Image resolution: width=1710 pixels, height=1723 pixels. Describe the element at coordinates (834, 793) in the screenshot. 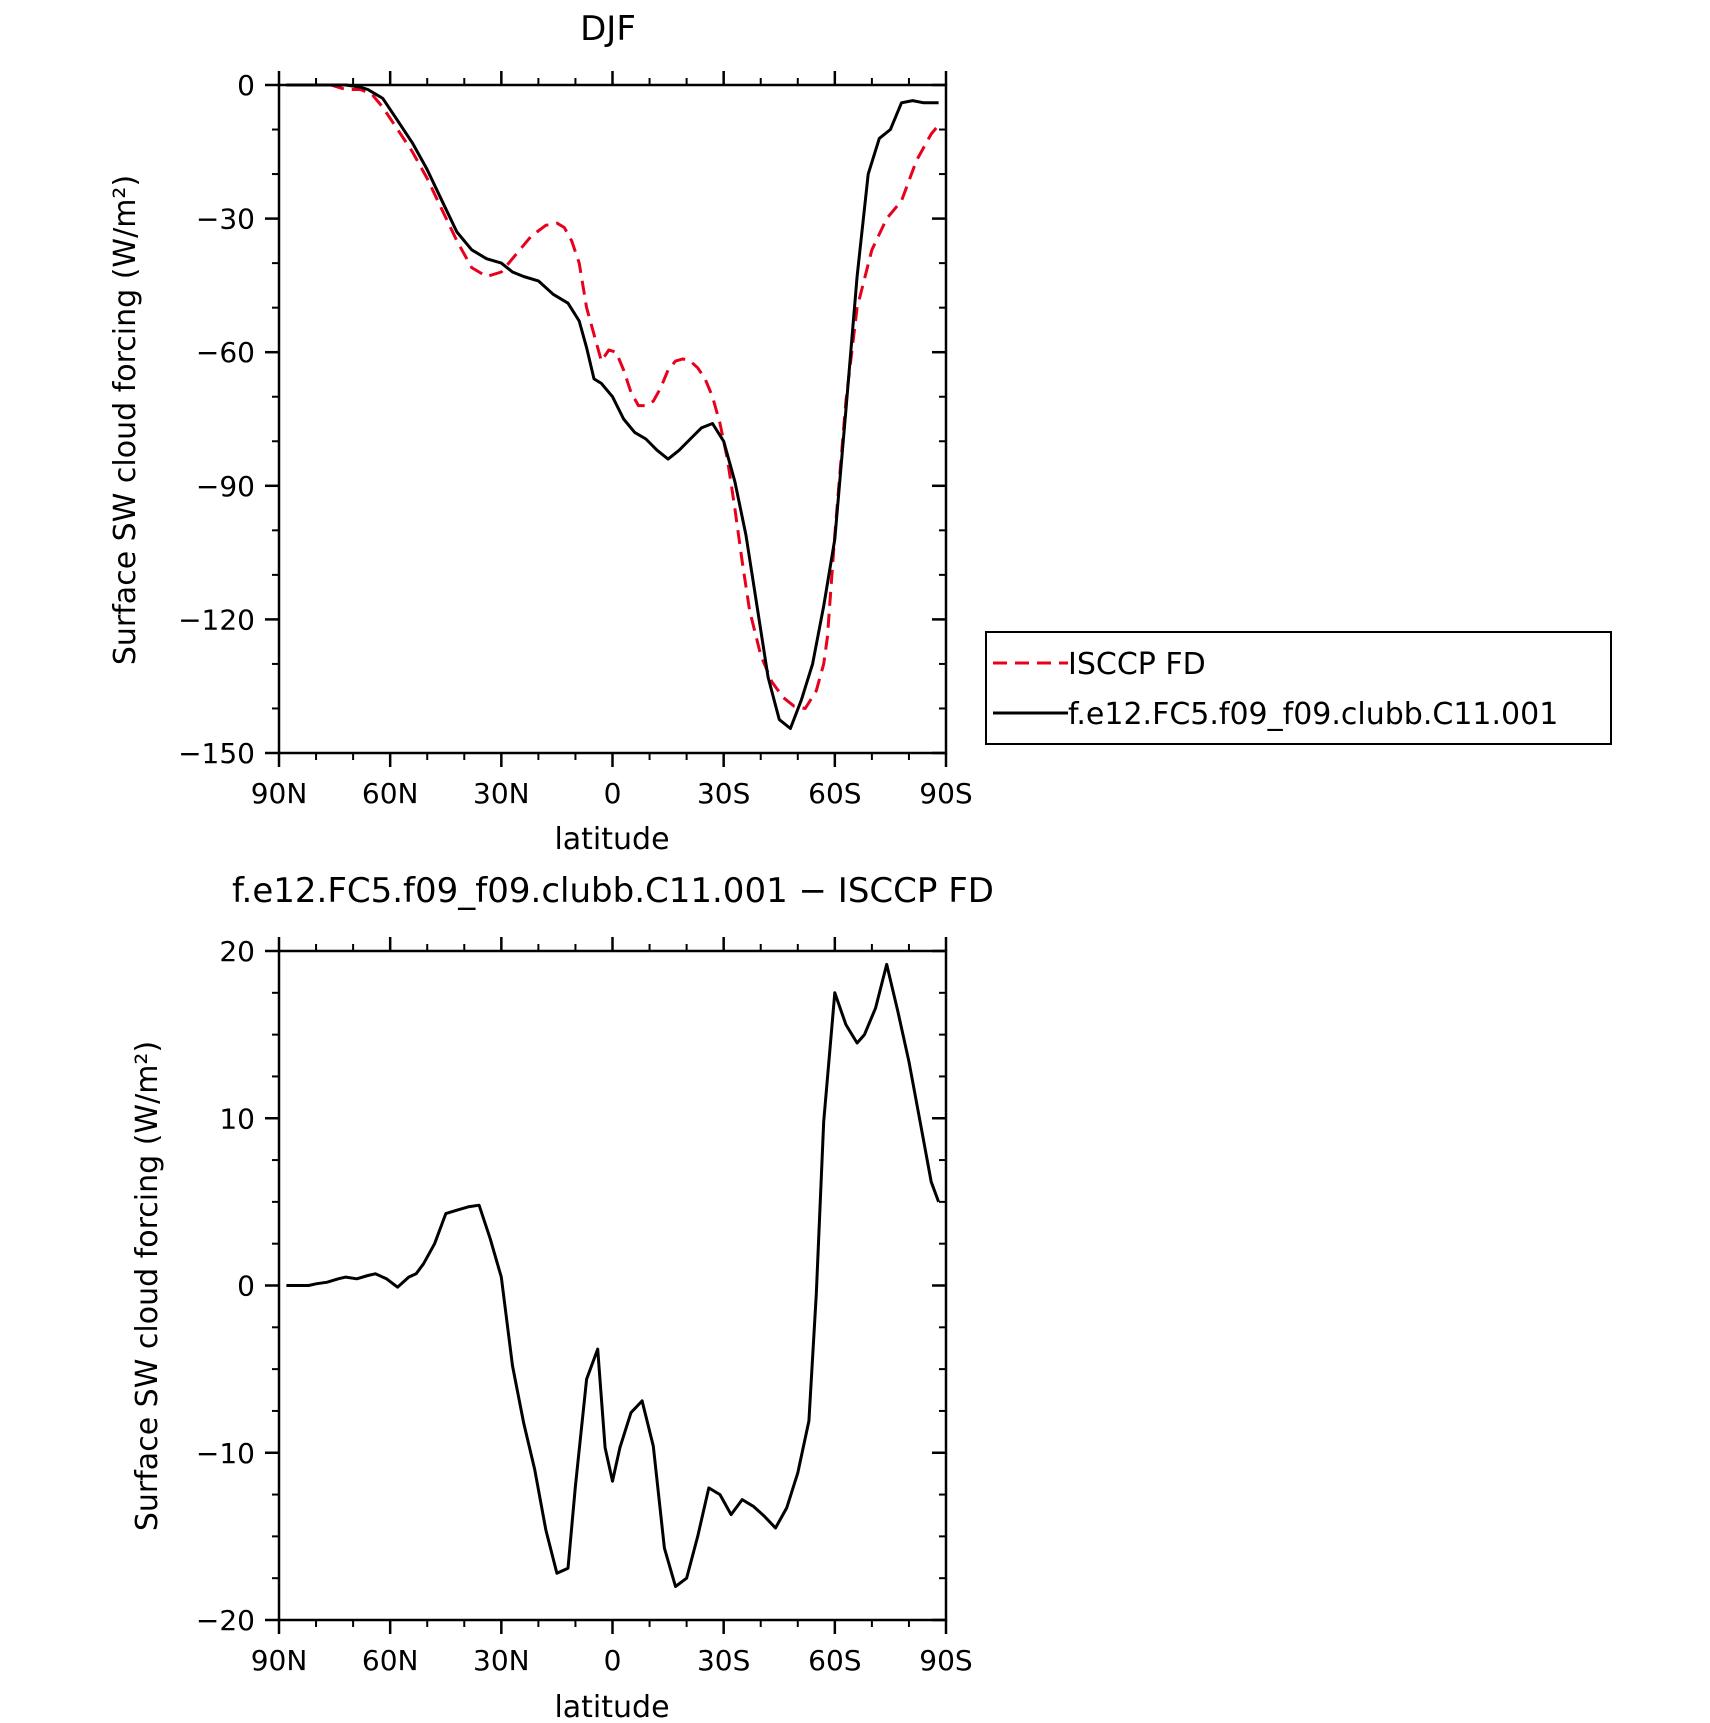

I see `top-x-tick-label: 60S` at that location.